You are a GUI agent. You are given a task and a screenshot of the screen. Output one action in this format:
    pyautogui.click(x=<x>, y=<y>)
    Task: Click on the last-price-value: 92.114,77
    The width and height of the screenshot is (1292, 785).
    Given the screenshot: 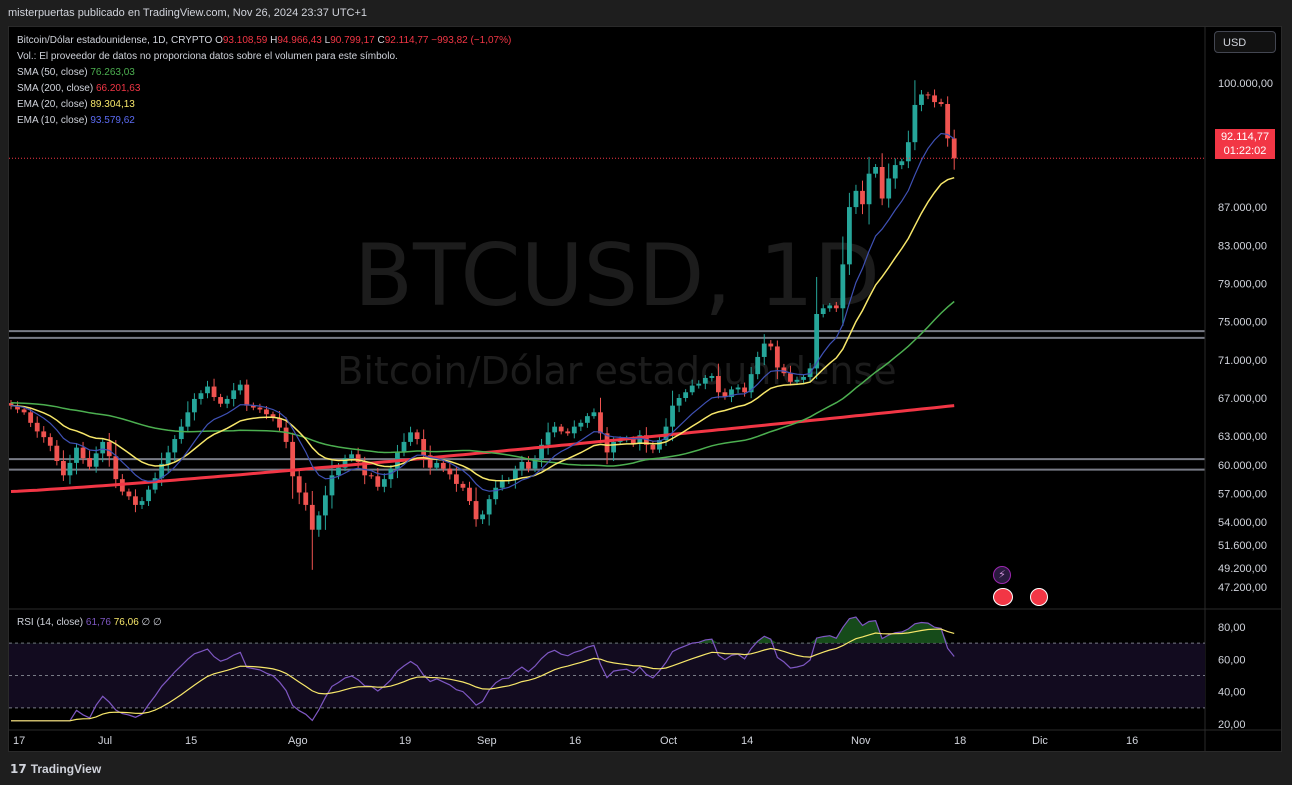 What is the action you would take?
    pyautogui.click(x=1245, y=137)
    